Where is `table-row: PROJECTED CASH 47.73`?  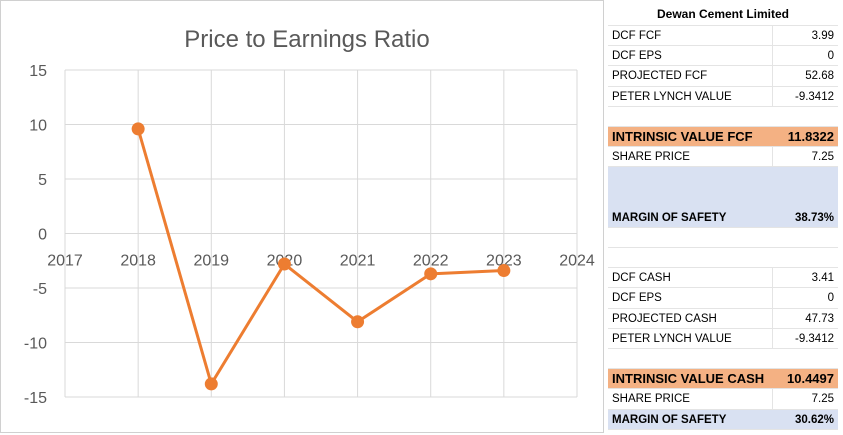
table-row: PROJECTED CASH 47.73 is located at coordinates (723, 318).